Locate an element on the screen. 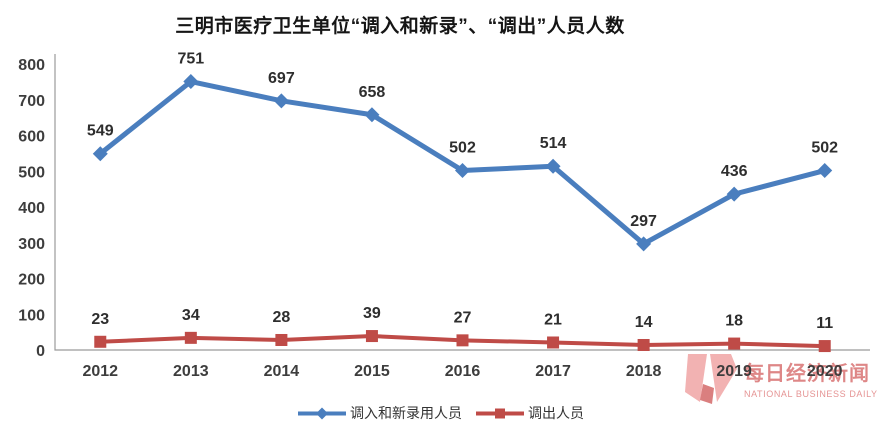 The image size is (882, 433). watermark-texts: 每日经济新闻 NATIONAL BUSINESS DAILY is located at coordinates (811, 374).